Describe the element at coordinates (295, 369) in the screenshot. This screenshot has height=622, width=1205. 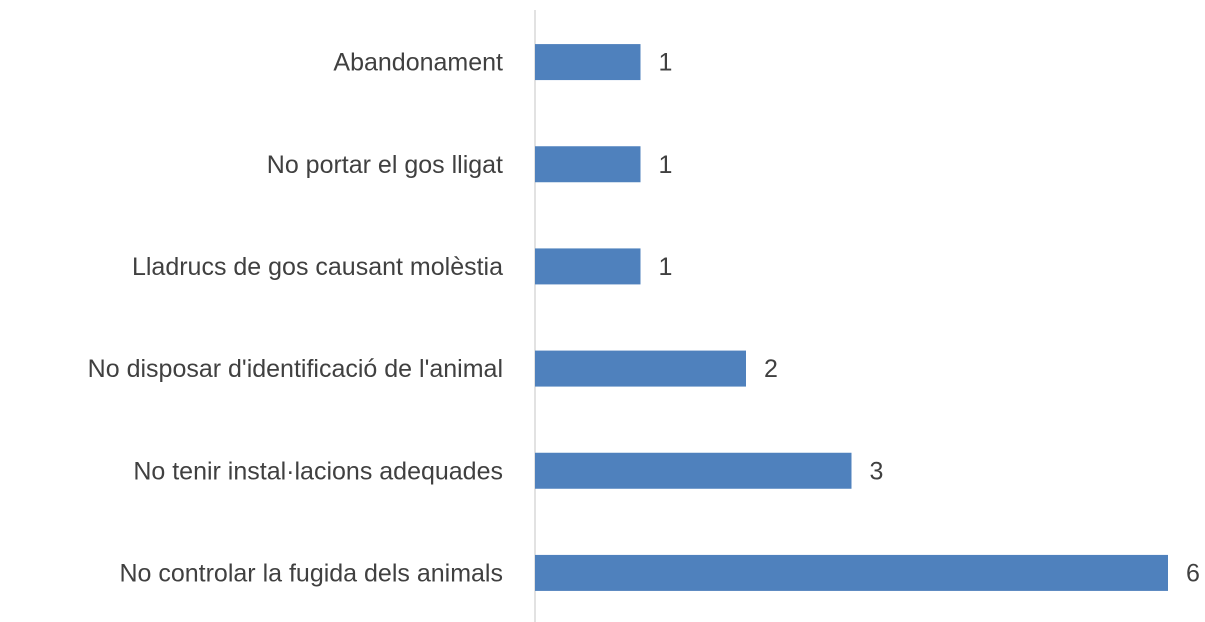
I see `y-tick-label: No disposar d'identificació de l'animal` at that location.